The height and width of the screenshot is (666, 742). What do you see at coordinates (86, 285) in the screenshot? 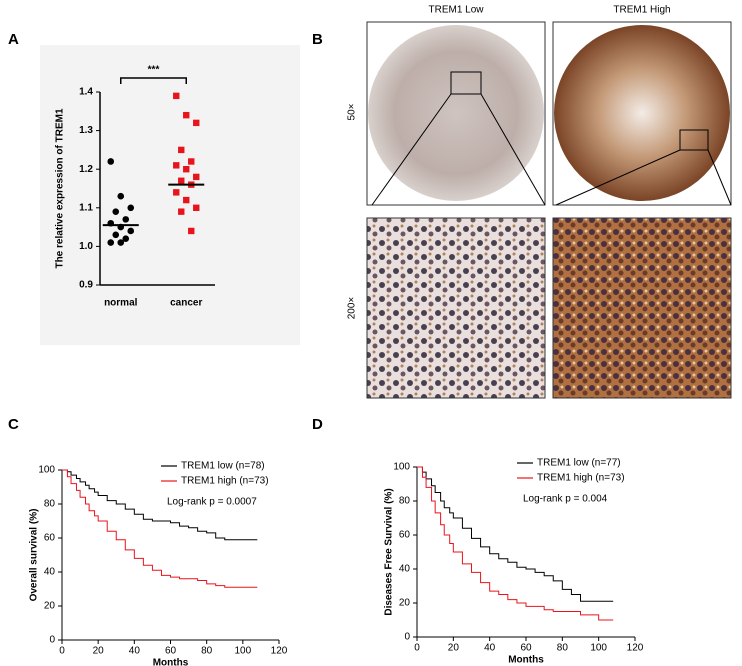
I see `y-tick-label: 0.9` at bounding box center [86, 285].